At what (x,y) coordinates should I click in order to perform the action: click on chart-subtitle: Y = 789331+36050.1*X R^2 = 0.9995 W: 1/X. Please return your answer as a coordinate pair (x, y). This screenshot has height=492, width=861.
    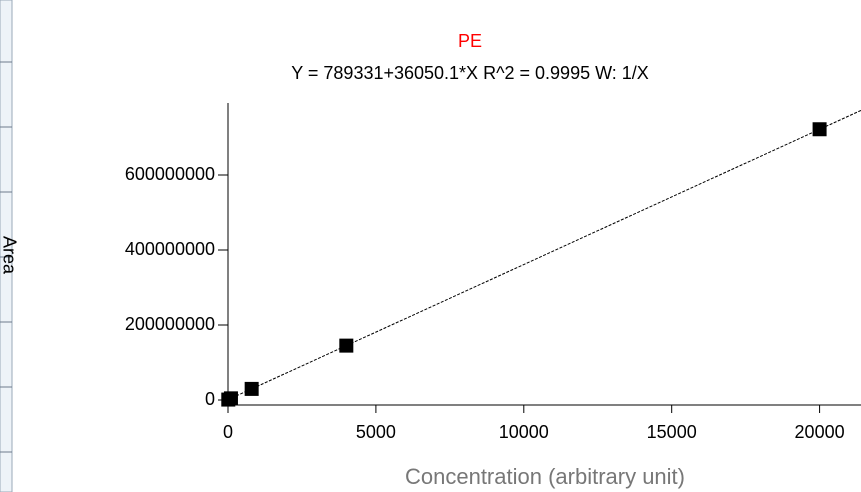
    Looking at the image, I should click on (470, 73).